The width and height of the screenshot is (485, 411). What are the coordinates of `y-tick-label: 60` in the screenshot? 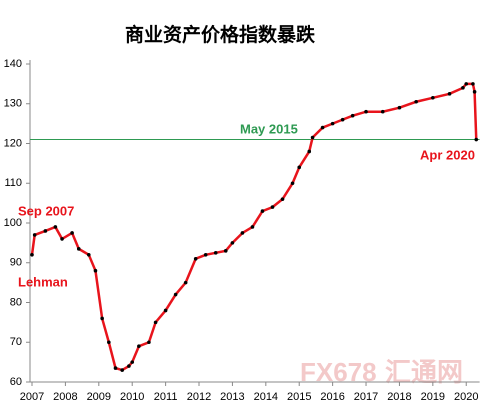 It's located at (16, 382).